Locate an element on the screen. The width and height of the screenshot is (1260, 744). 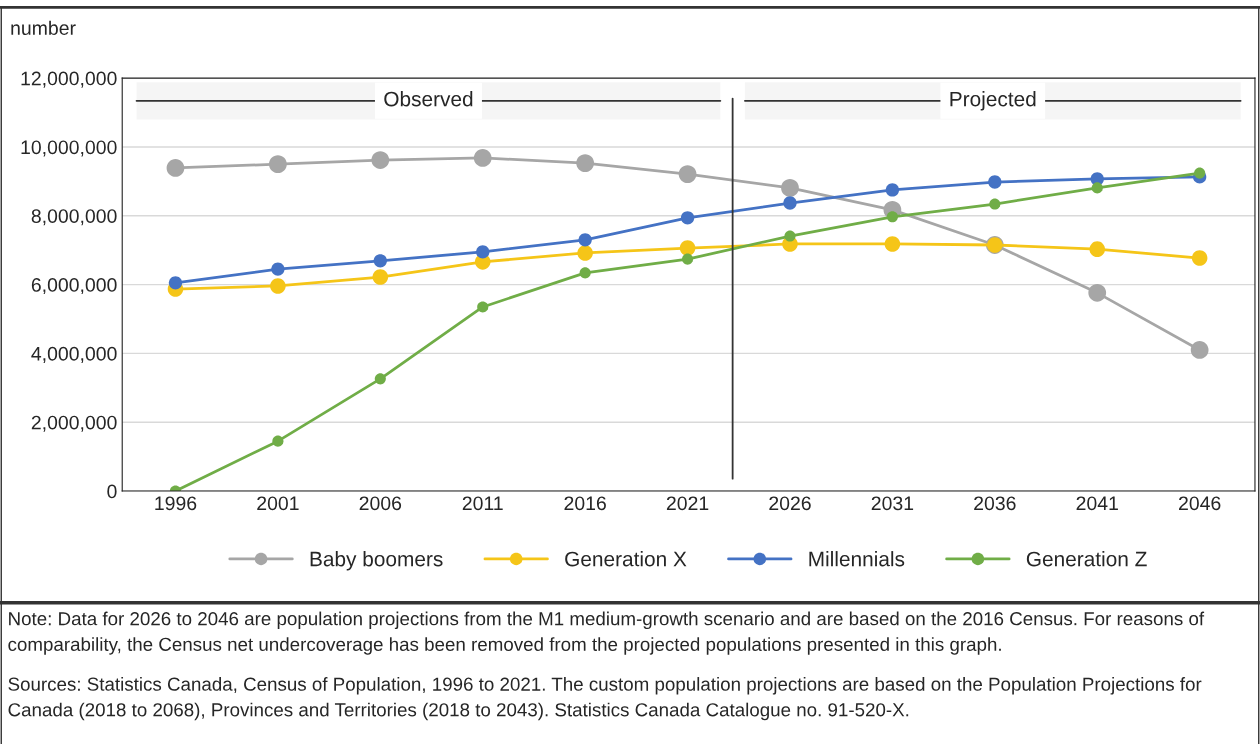
y-tick-label: 0 is located at coordinates (112, 491).